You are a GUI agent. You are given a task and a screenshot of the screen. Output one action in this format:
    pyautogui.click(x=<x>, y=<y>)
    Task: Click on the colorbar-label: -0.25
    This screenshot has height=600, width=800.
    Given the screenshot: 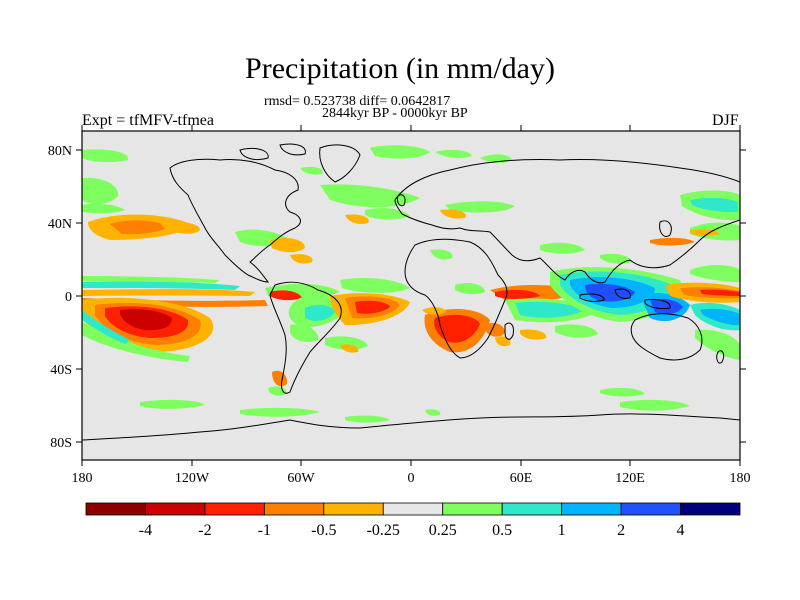 What is the action you would take?
    pyautogui.click(x=383, y=530)
    